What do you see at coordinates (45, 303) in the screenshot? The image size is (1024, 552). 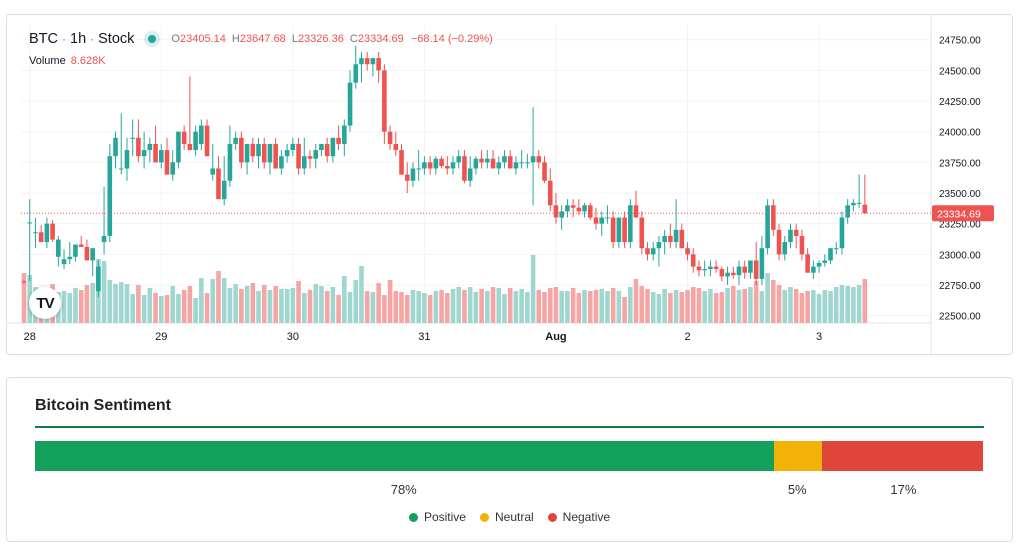 I see `tradingview-logo-icon: TV` at bounding box center [45, 303].